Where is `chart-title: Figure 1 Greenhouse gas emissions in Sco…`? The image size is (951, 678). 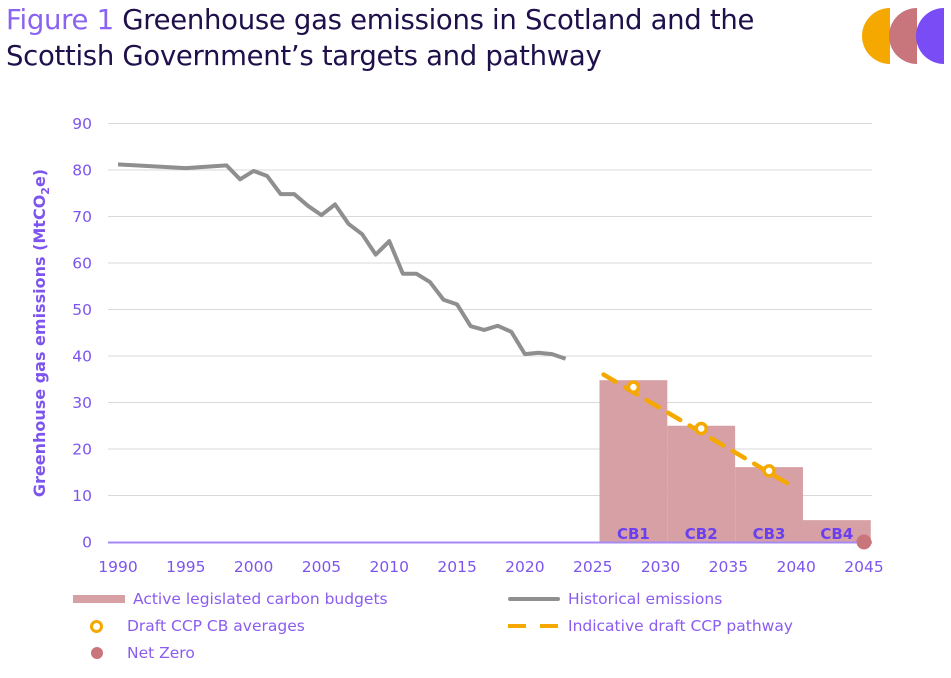 chart-title: Figure 1 Greenhouse gas emissions in Sco… is located at coordinates (406, 38).